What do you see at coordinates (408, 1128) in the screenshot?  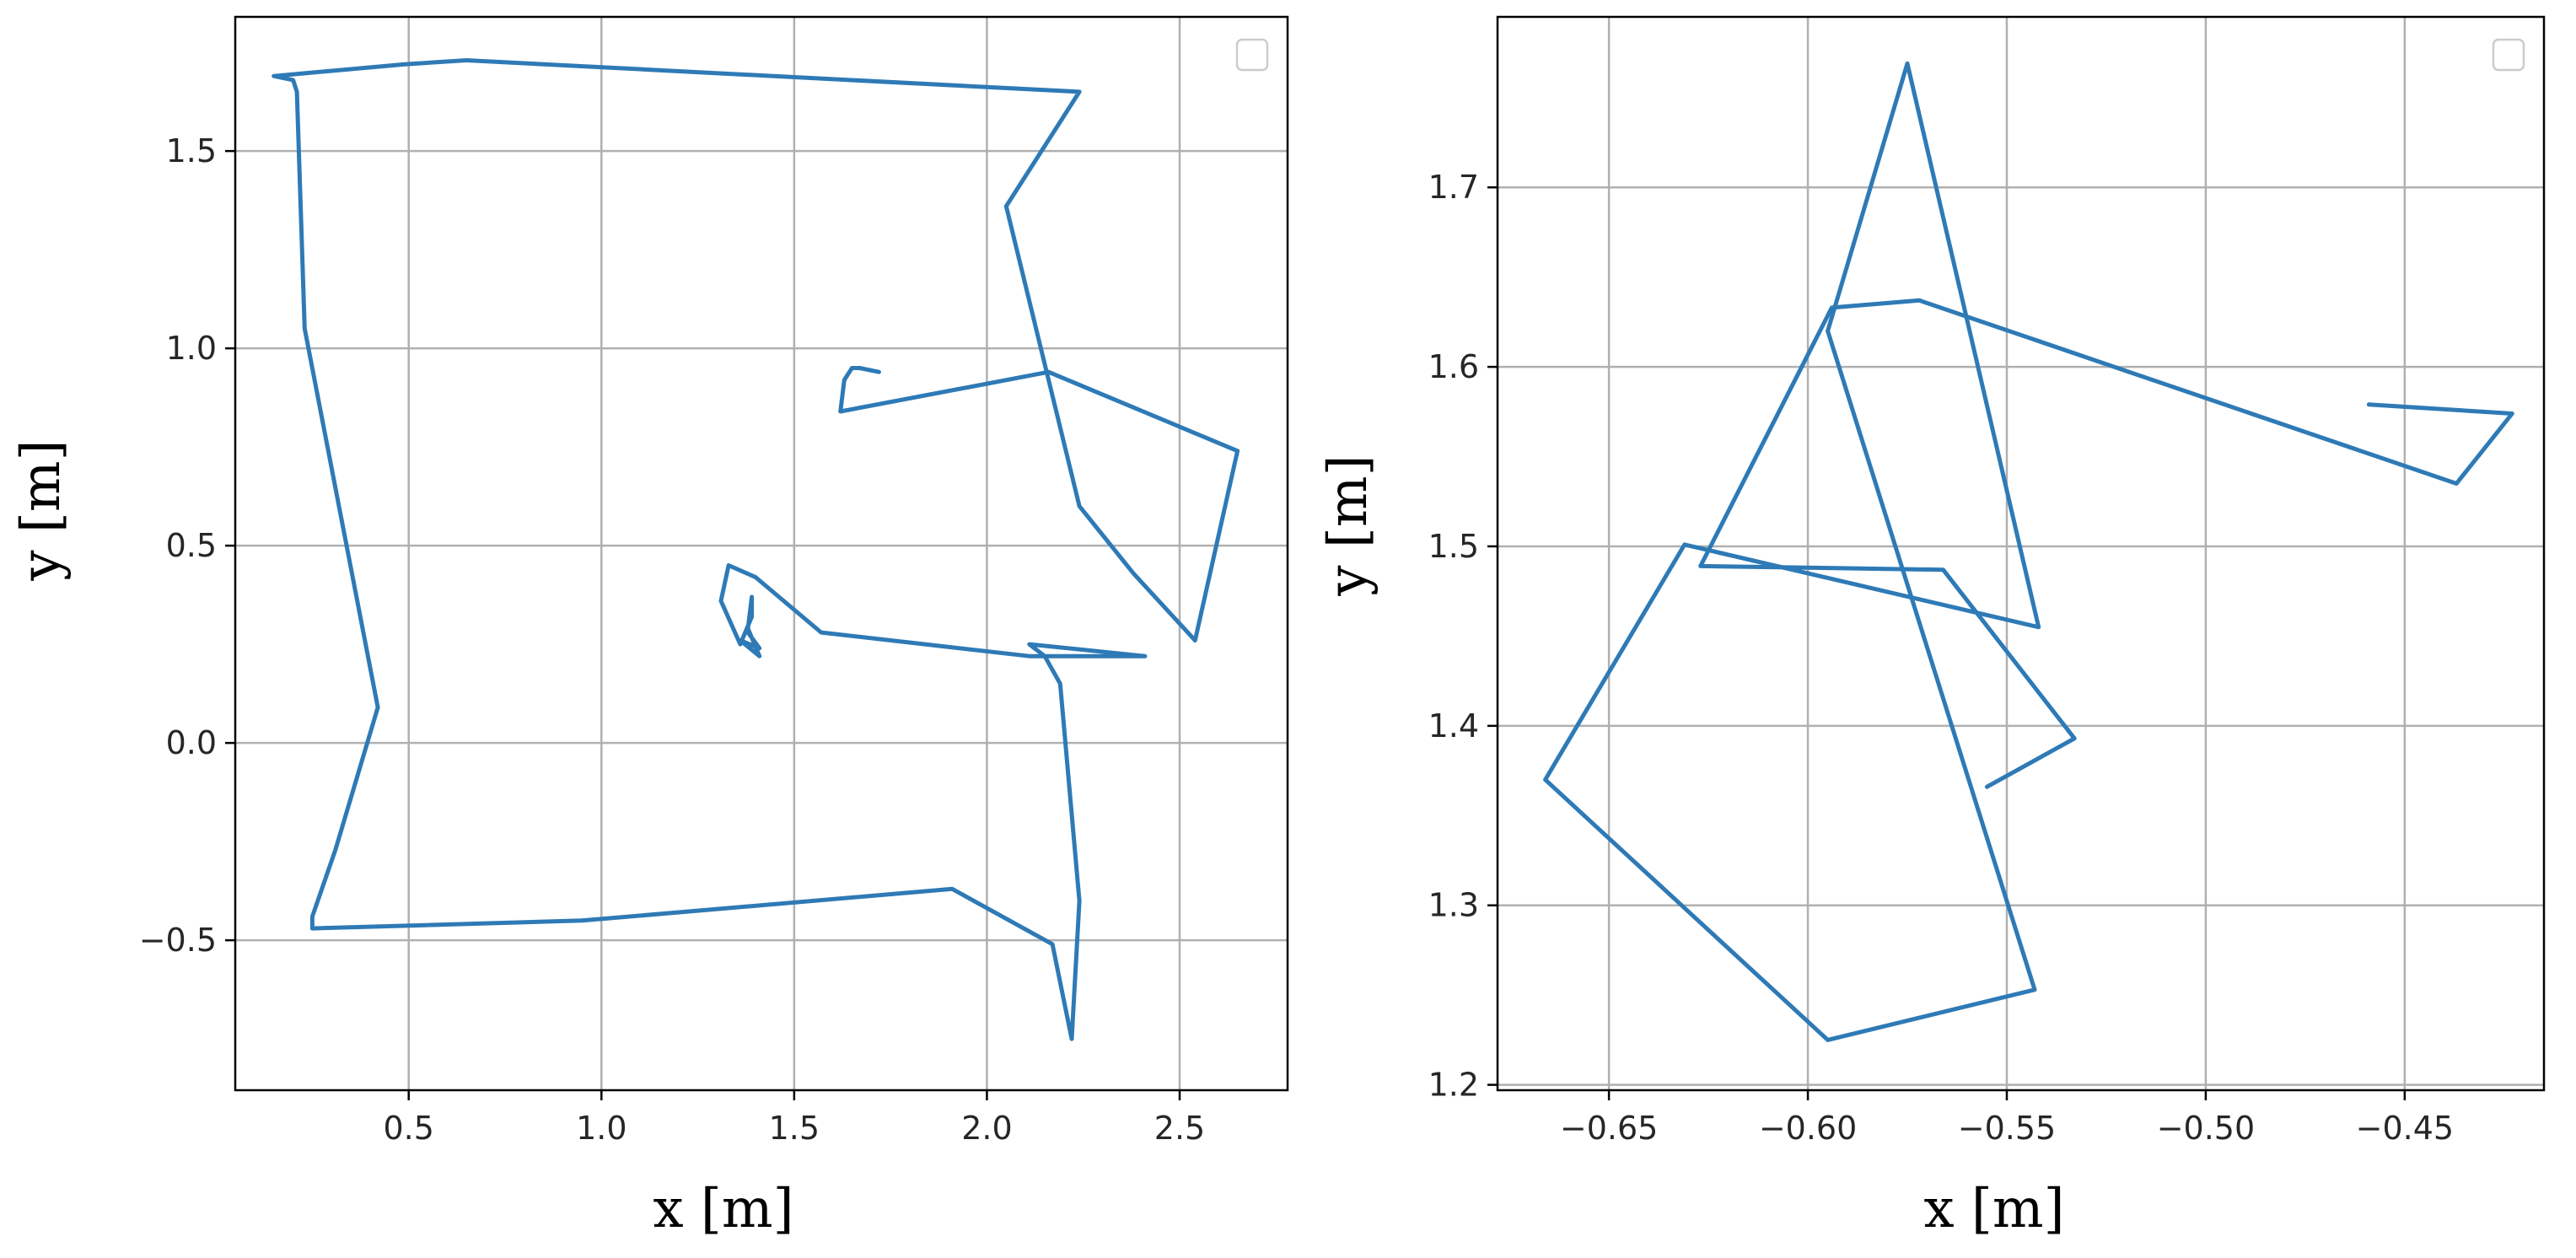 I see `x-tick-label: 0.5` at bounding box center [408, 1128].